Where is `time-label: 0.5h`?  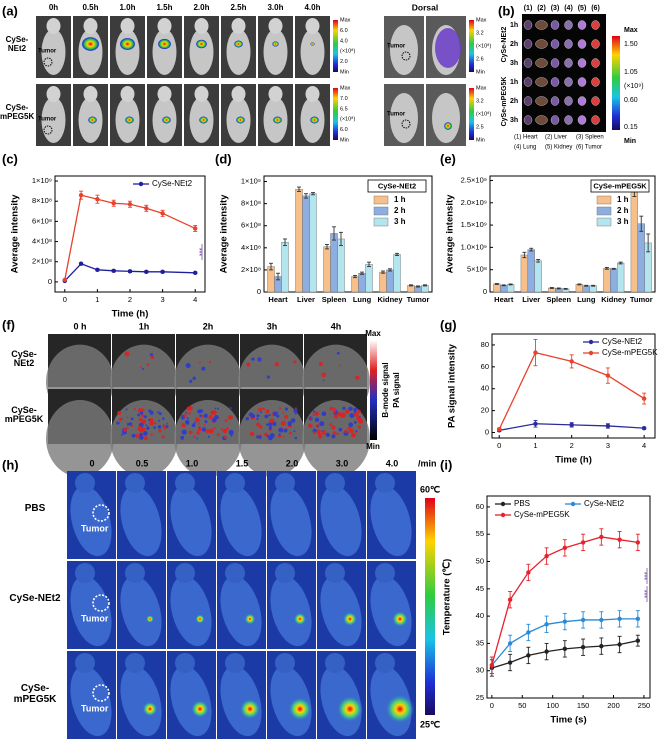 time-label: 0.5h is located at coordinates (90, 7).